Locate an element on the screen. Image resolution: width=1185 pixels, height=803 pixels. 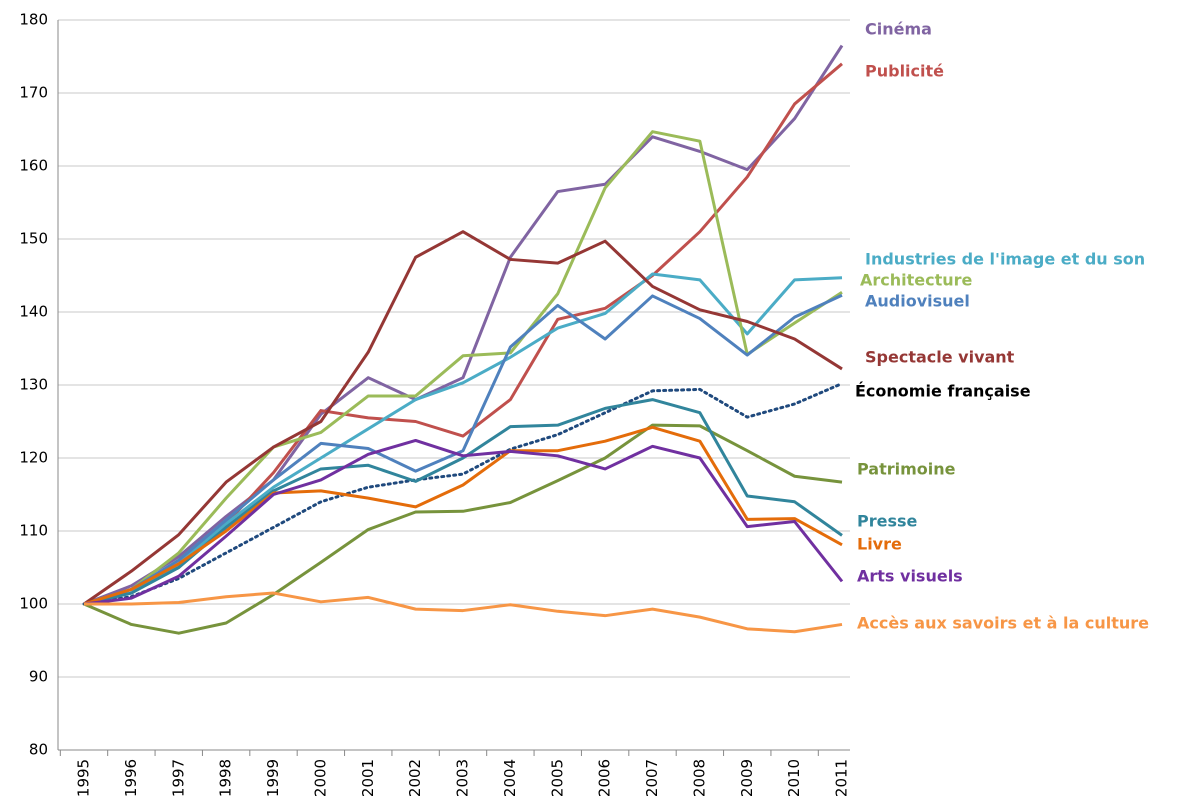
x-tick-label: 2003 is located at coordinates (463, 778).